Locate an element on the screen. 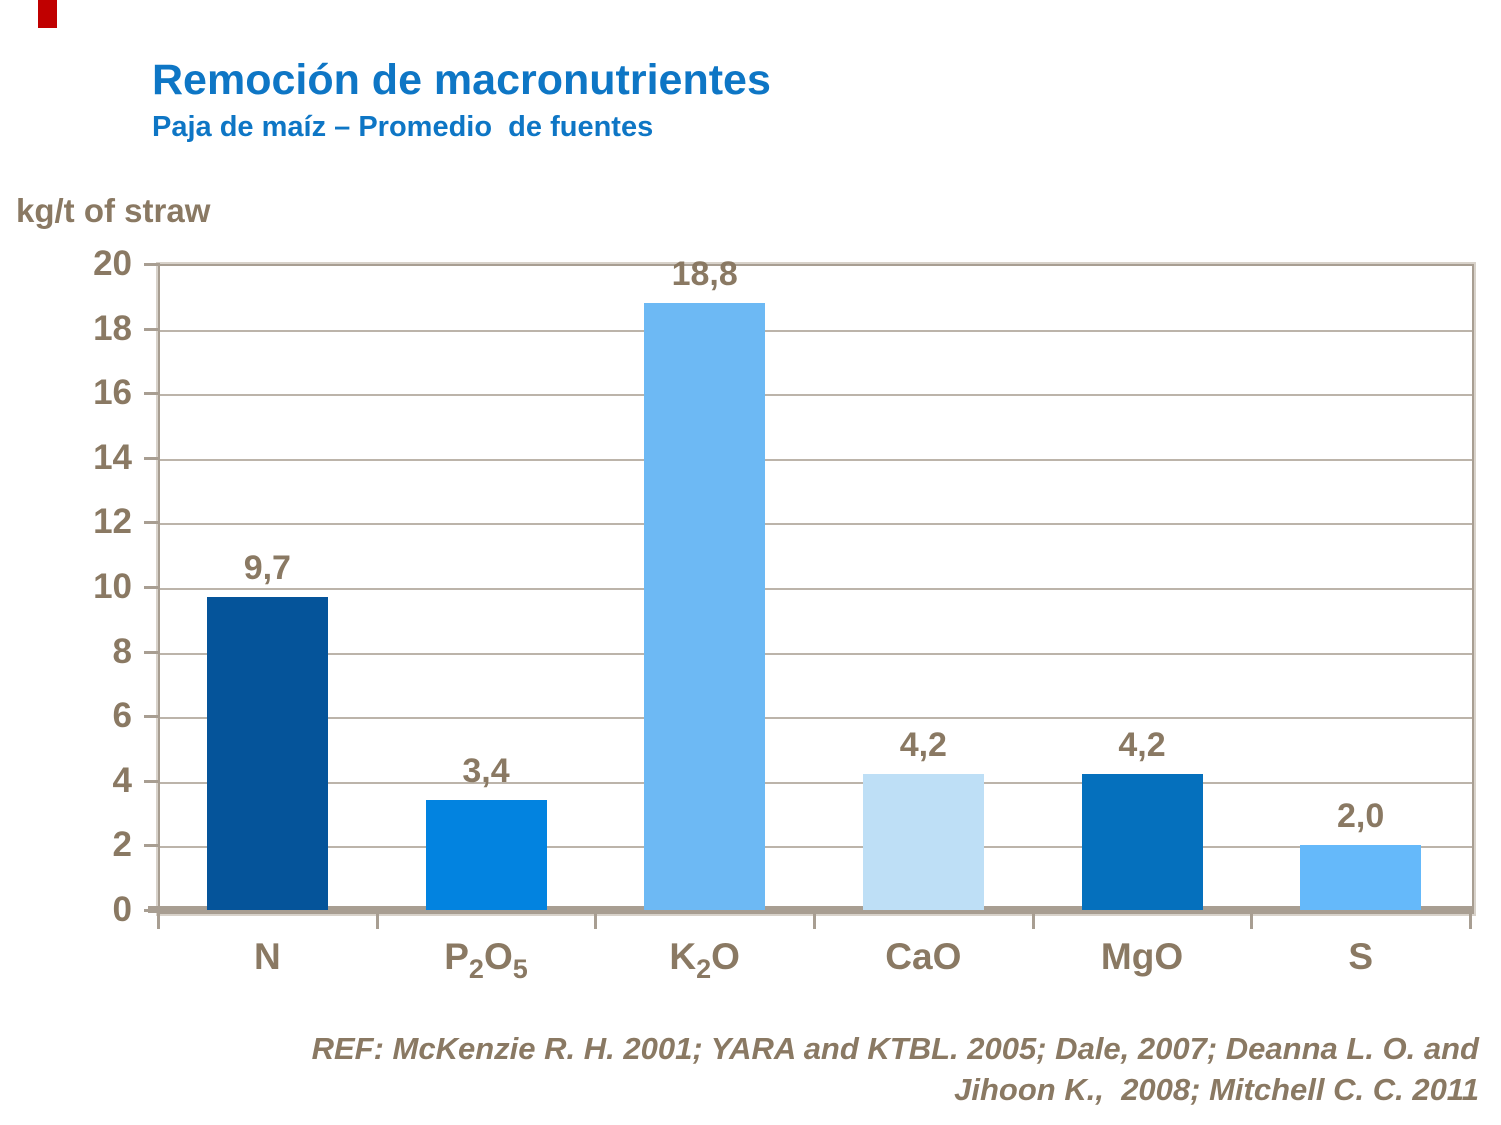 This screenshot has height=1125, width=1501. value-label-MgO: 4,2 is located at coordinates (1142, 745).